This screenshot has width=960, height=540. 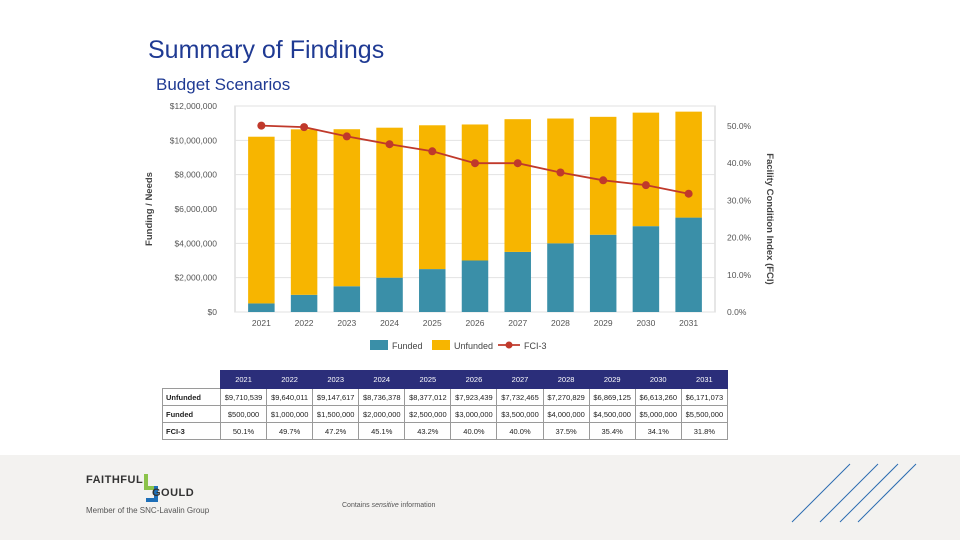 I want to click on table-cell: $6,869,125, so click(x=612, y=397).